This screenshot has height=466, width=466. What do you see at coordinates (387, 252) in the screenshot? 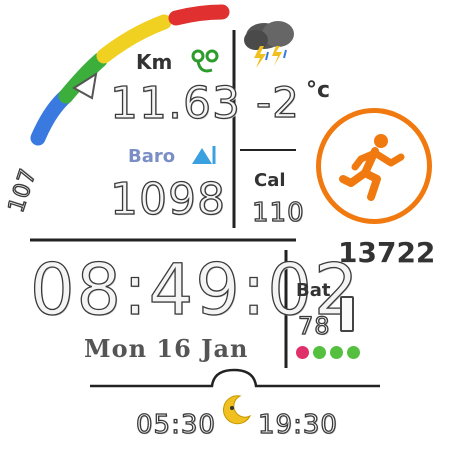
I see `steps-value: 13722` at bounding box center [387, 252].